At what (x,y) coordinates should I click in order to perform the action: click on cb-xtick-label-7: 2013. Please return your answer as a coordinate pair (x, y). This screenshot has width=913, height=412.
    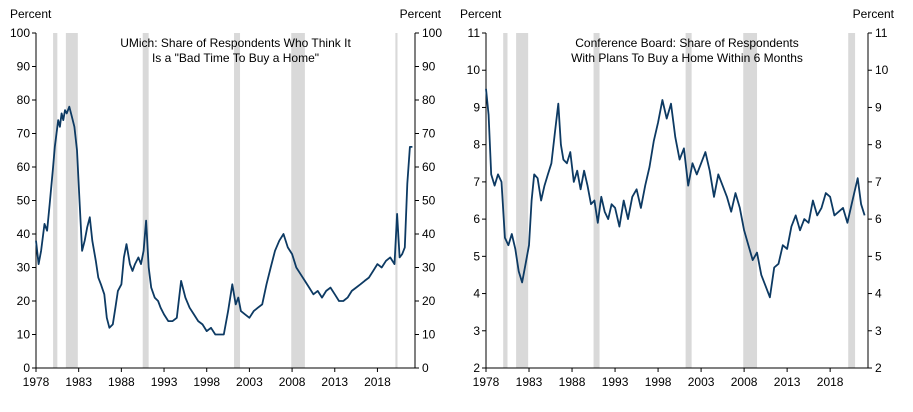
    Looking at the image, I should click on (787, 382).